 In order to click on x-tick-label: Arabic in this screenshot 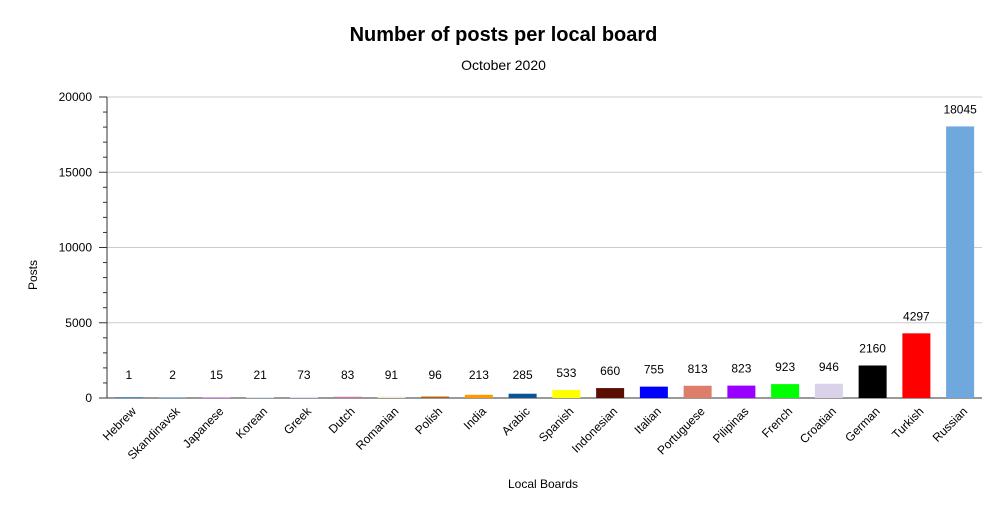, I will do `click(516, 421)`.